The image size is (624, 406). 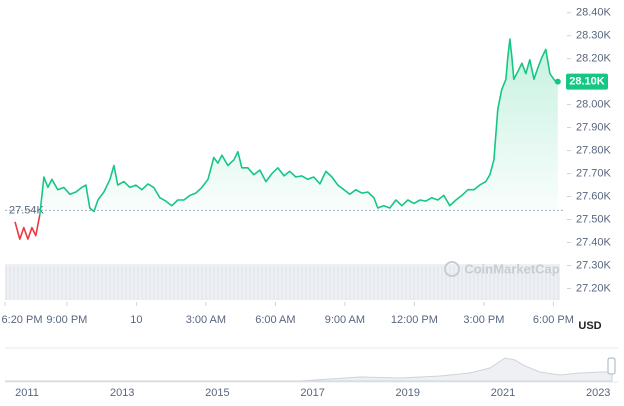 I want to click on x-tick-label: 6:00 PM, so click(x=553, y=320).